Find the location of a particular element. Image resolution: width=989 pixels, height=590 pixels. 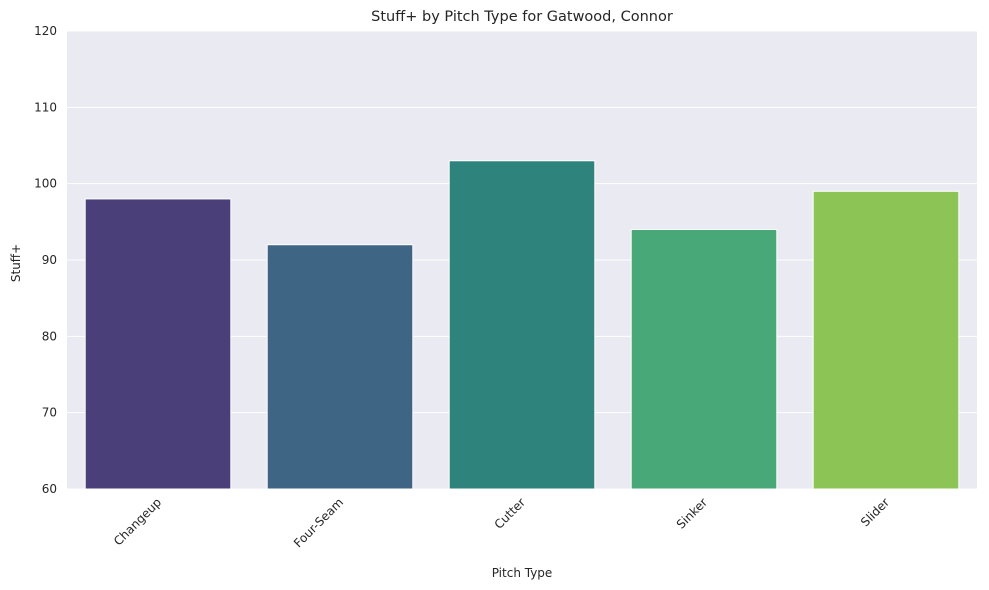

y-tick-label: 110 is located at coordinates (45, 107).